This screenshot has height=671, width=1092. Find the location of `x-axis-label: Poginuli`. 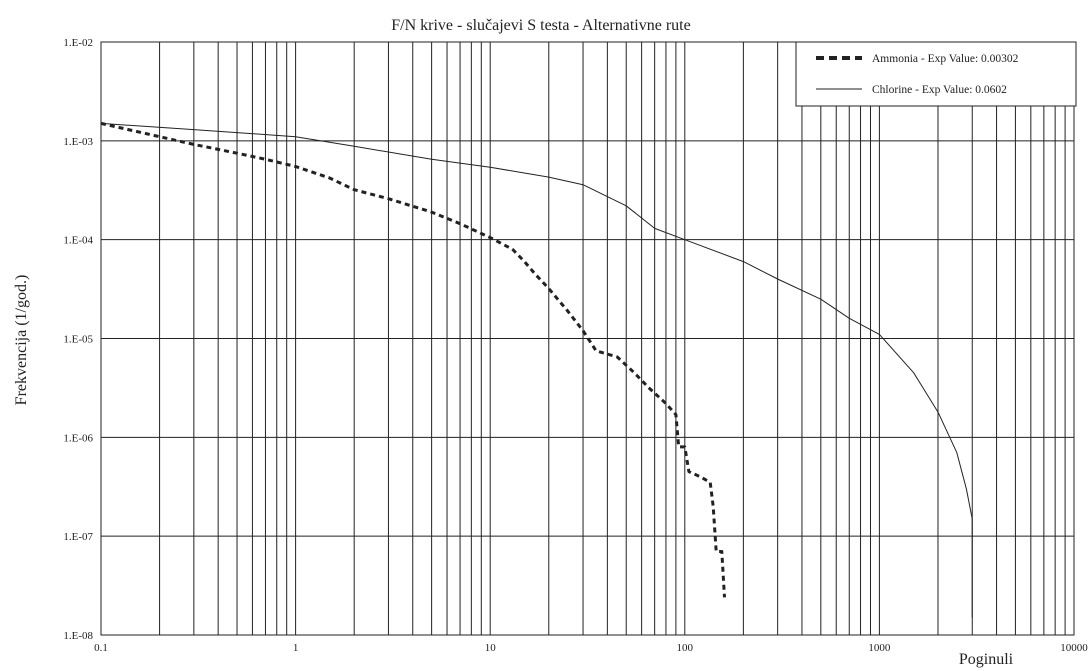

x-axis-label: Poginuli is located at coordinates (986, 659).